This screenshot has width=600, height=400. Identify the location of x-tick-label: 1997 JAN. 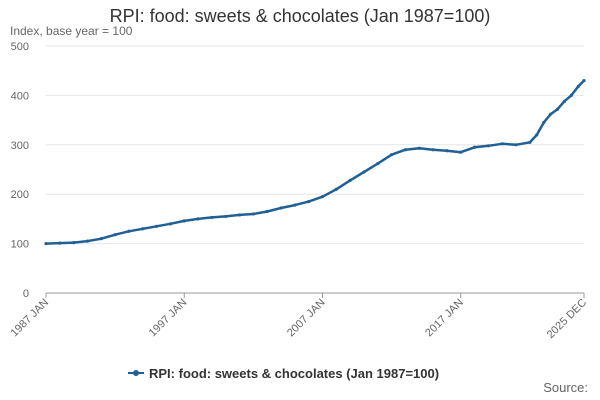
(168, 318).